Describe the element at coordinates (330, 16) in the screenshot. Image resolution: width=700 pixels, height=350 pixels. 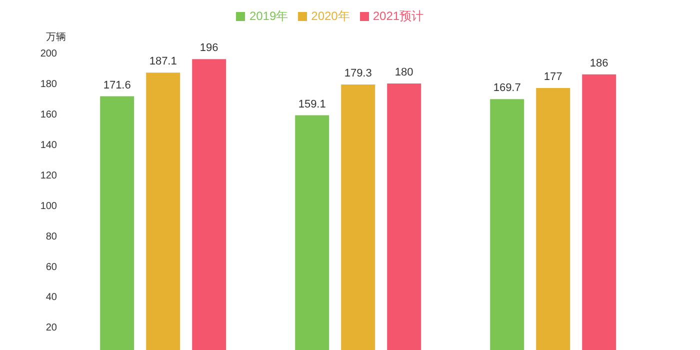
I see `legend-label: 2020年` at that location.